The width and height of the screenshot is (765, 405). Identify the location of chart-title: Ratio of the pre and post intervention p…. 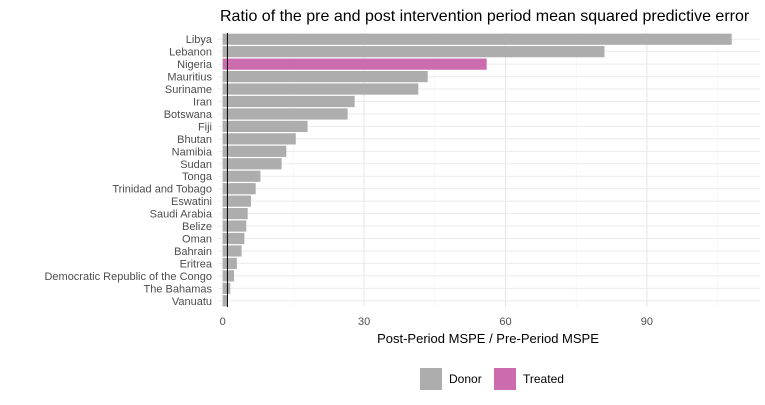
(485, 16).